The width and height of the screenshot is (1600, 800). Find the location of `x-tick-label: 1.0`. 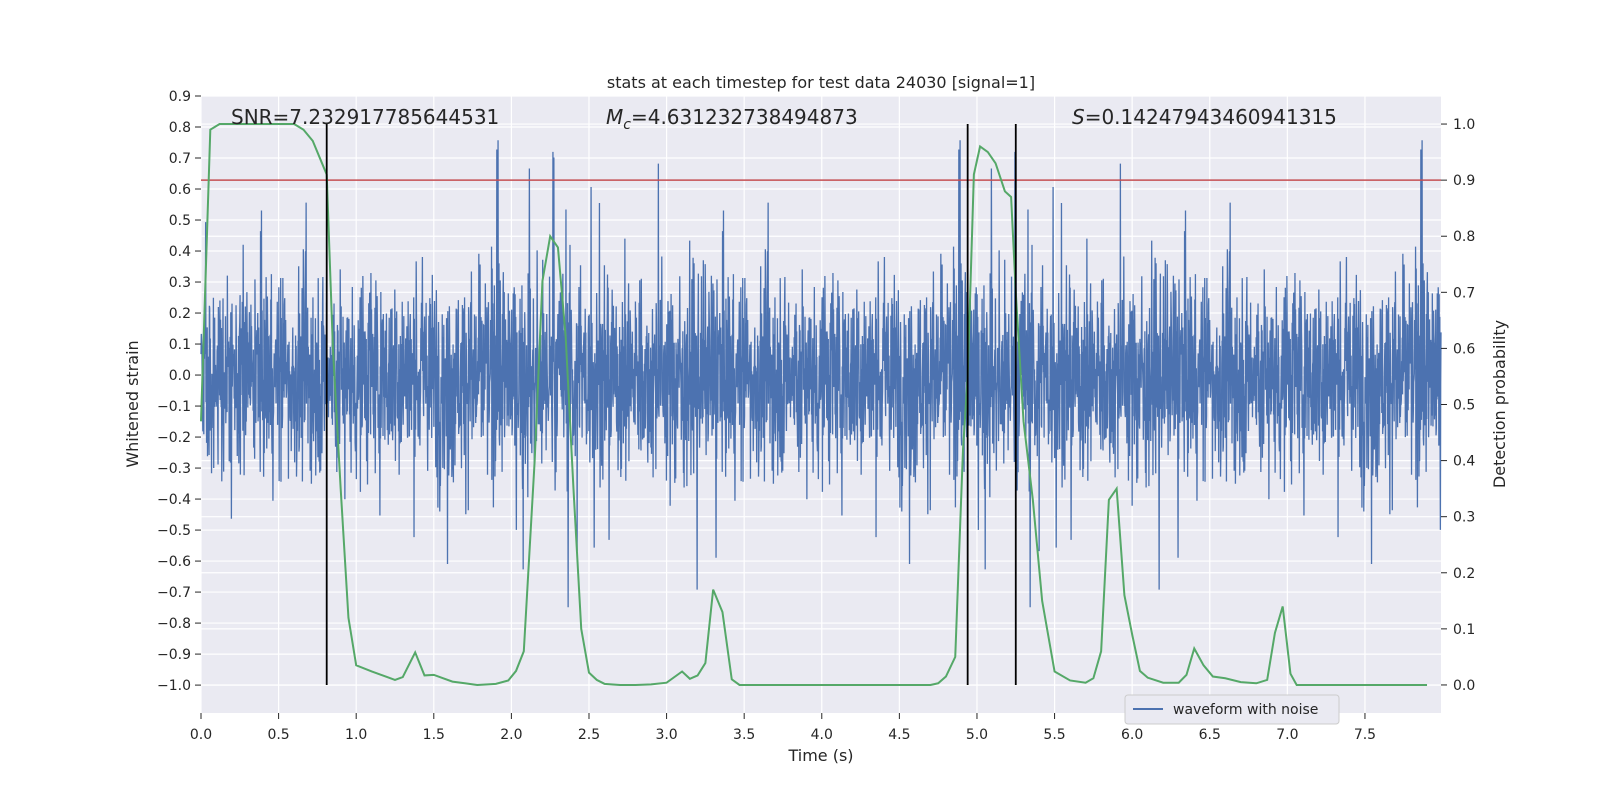

x-tick-label: 1.0 is located at coordinates (356, 735).